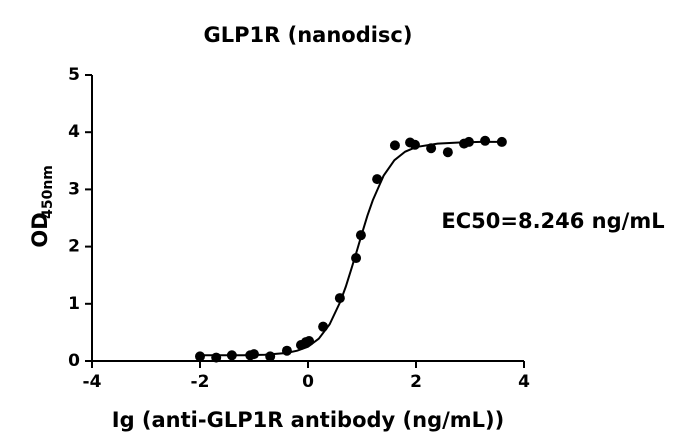  What do you see at coordinates (308, 382) in the screenshot?
I see `x-tick-label: 0` at bounding box center [308, 382].